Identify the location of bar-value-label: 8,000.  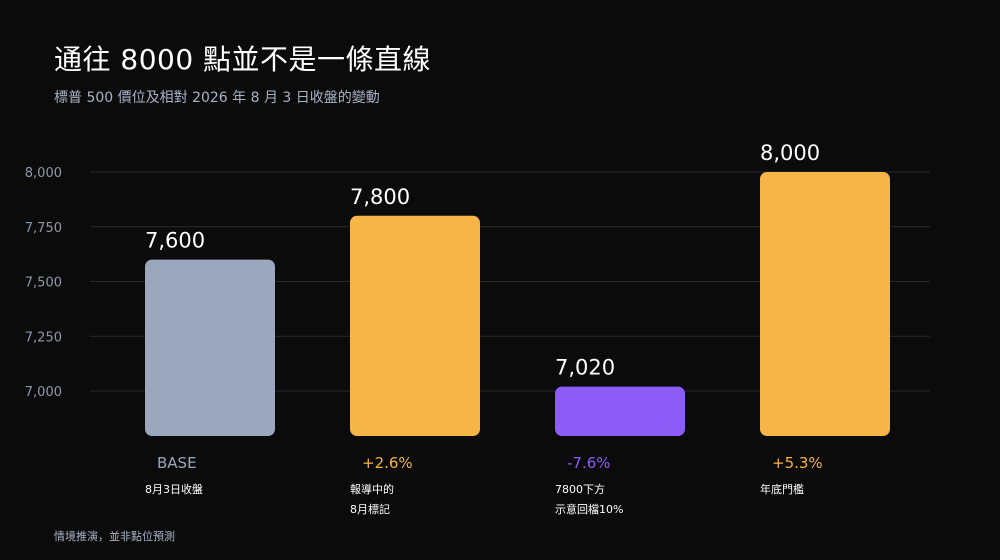
(790, 153).